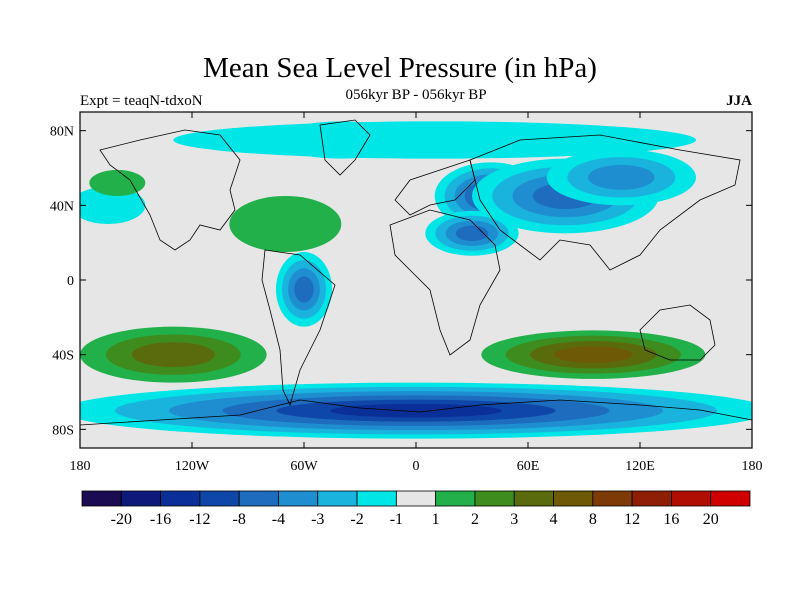  Describe the element at coordinates (632, 519) in the screenshot. I see `colorbar-label: 12` at that location.